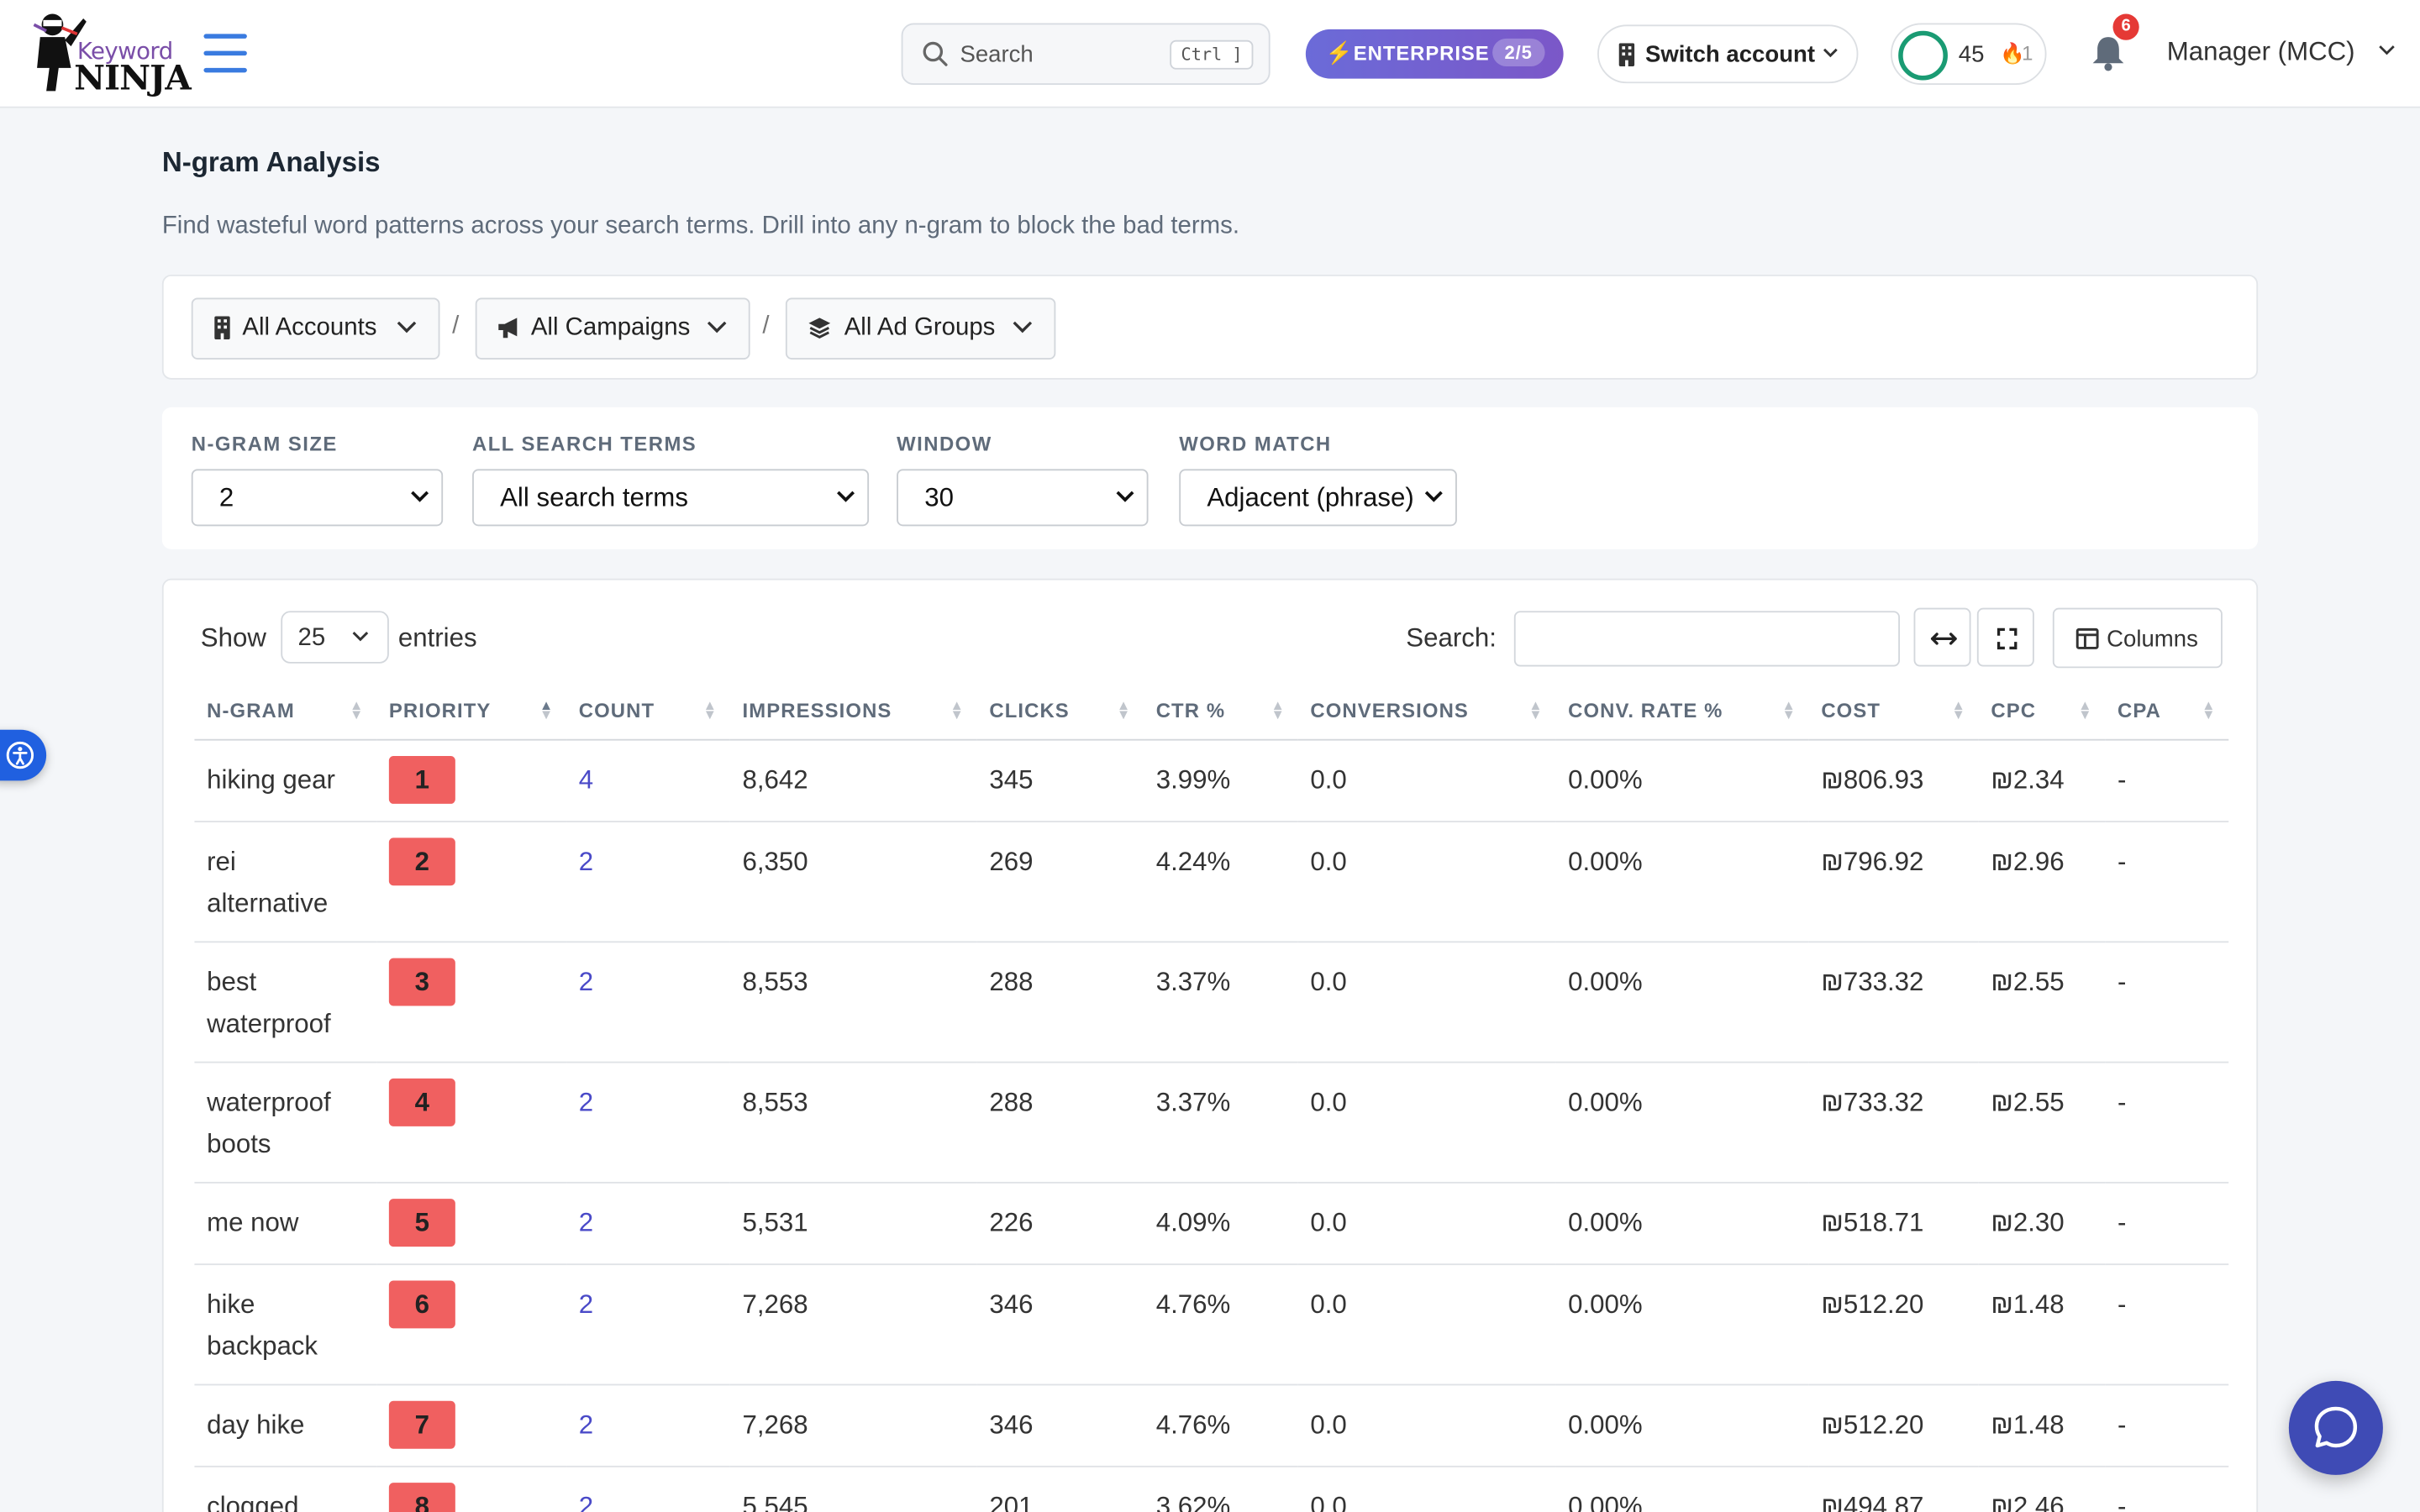  What do you see at coordinates (471, 1122) in the screenshot?
I see `cell-priority: 4` at bounding box center [471, 1122].